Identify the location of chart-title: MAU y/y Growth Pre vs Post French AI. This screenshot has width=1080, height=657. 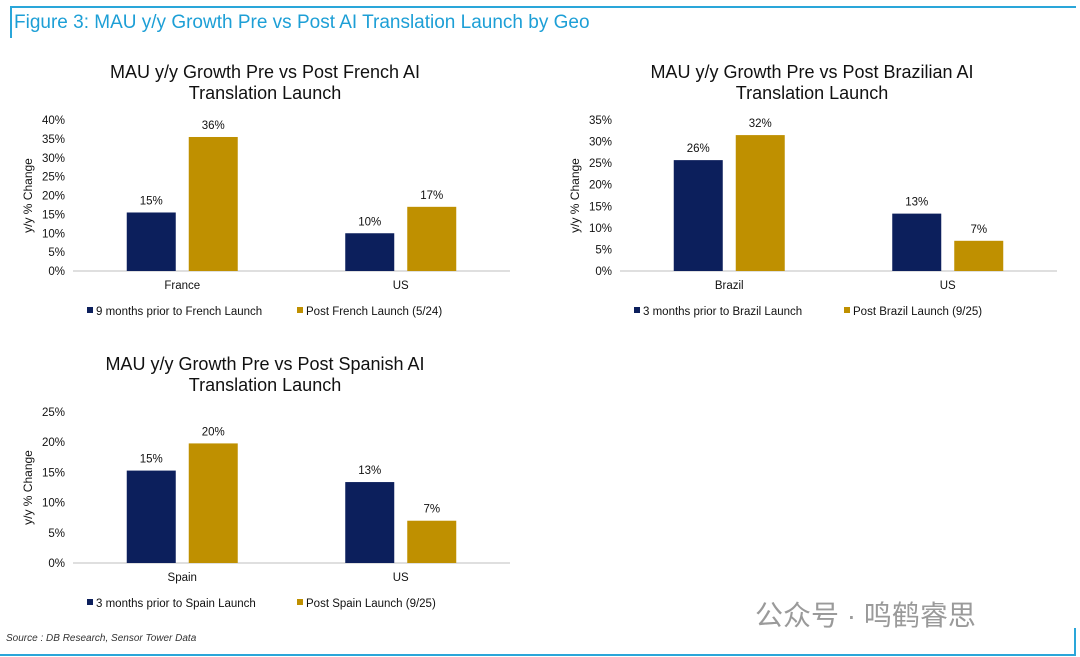
(265, 72).